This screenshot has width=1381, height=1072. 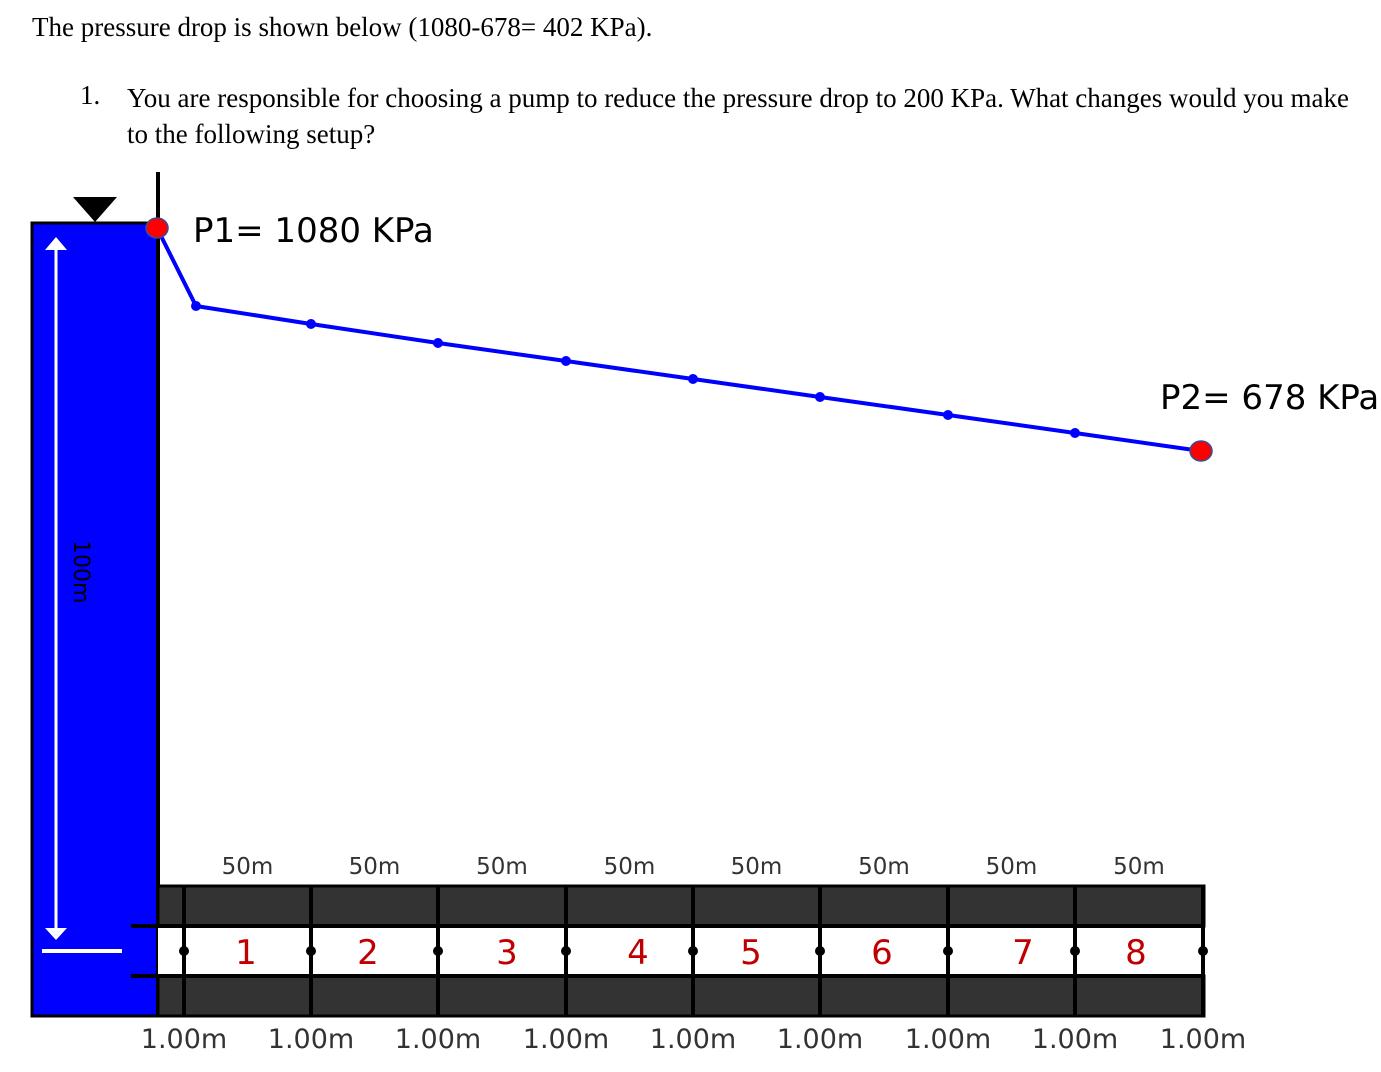 What do you see at coordinates (681, 996) in the screenshot?
I see `pipe-wall-bottom` at bounding box center [681, 996].